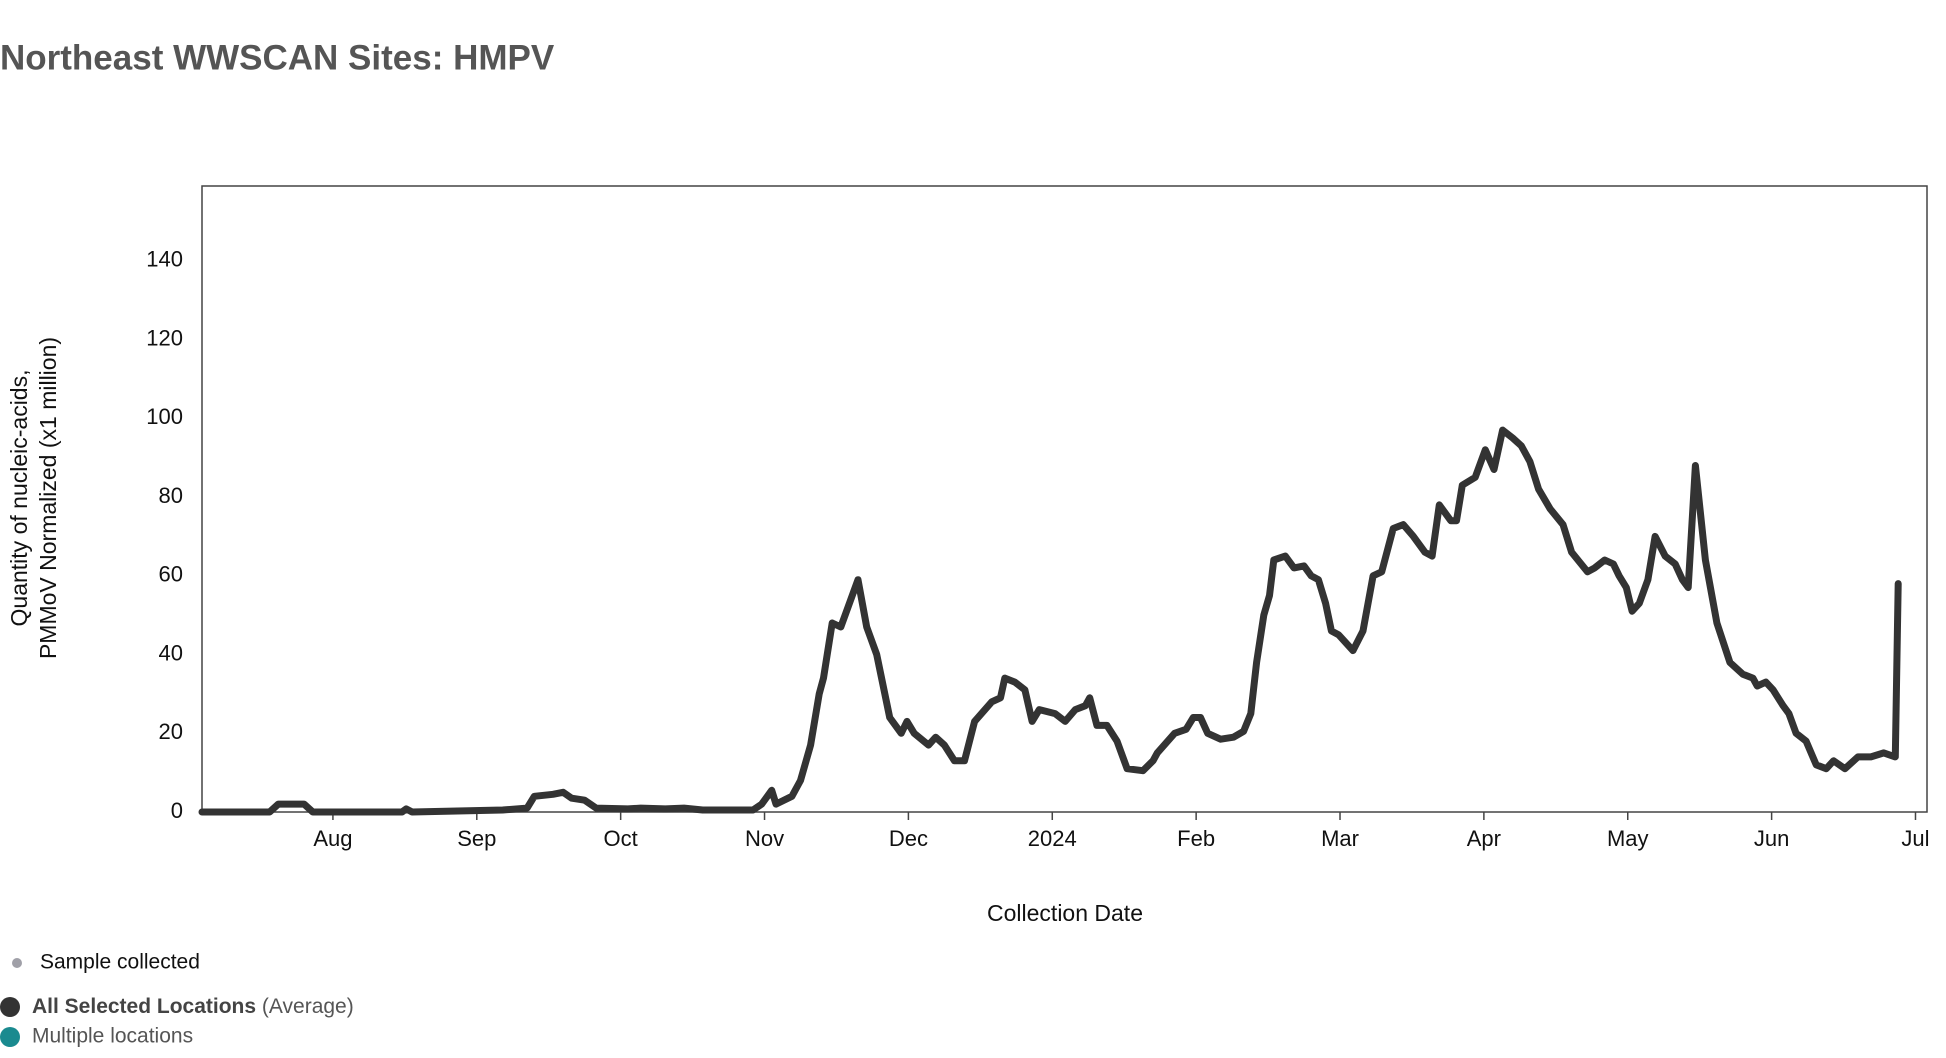 The image size is (1946, 1058). Describe the element at coordinates (120, 962) in the screenshot. I see `legend-label: Sample collected` at that location.